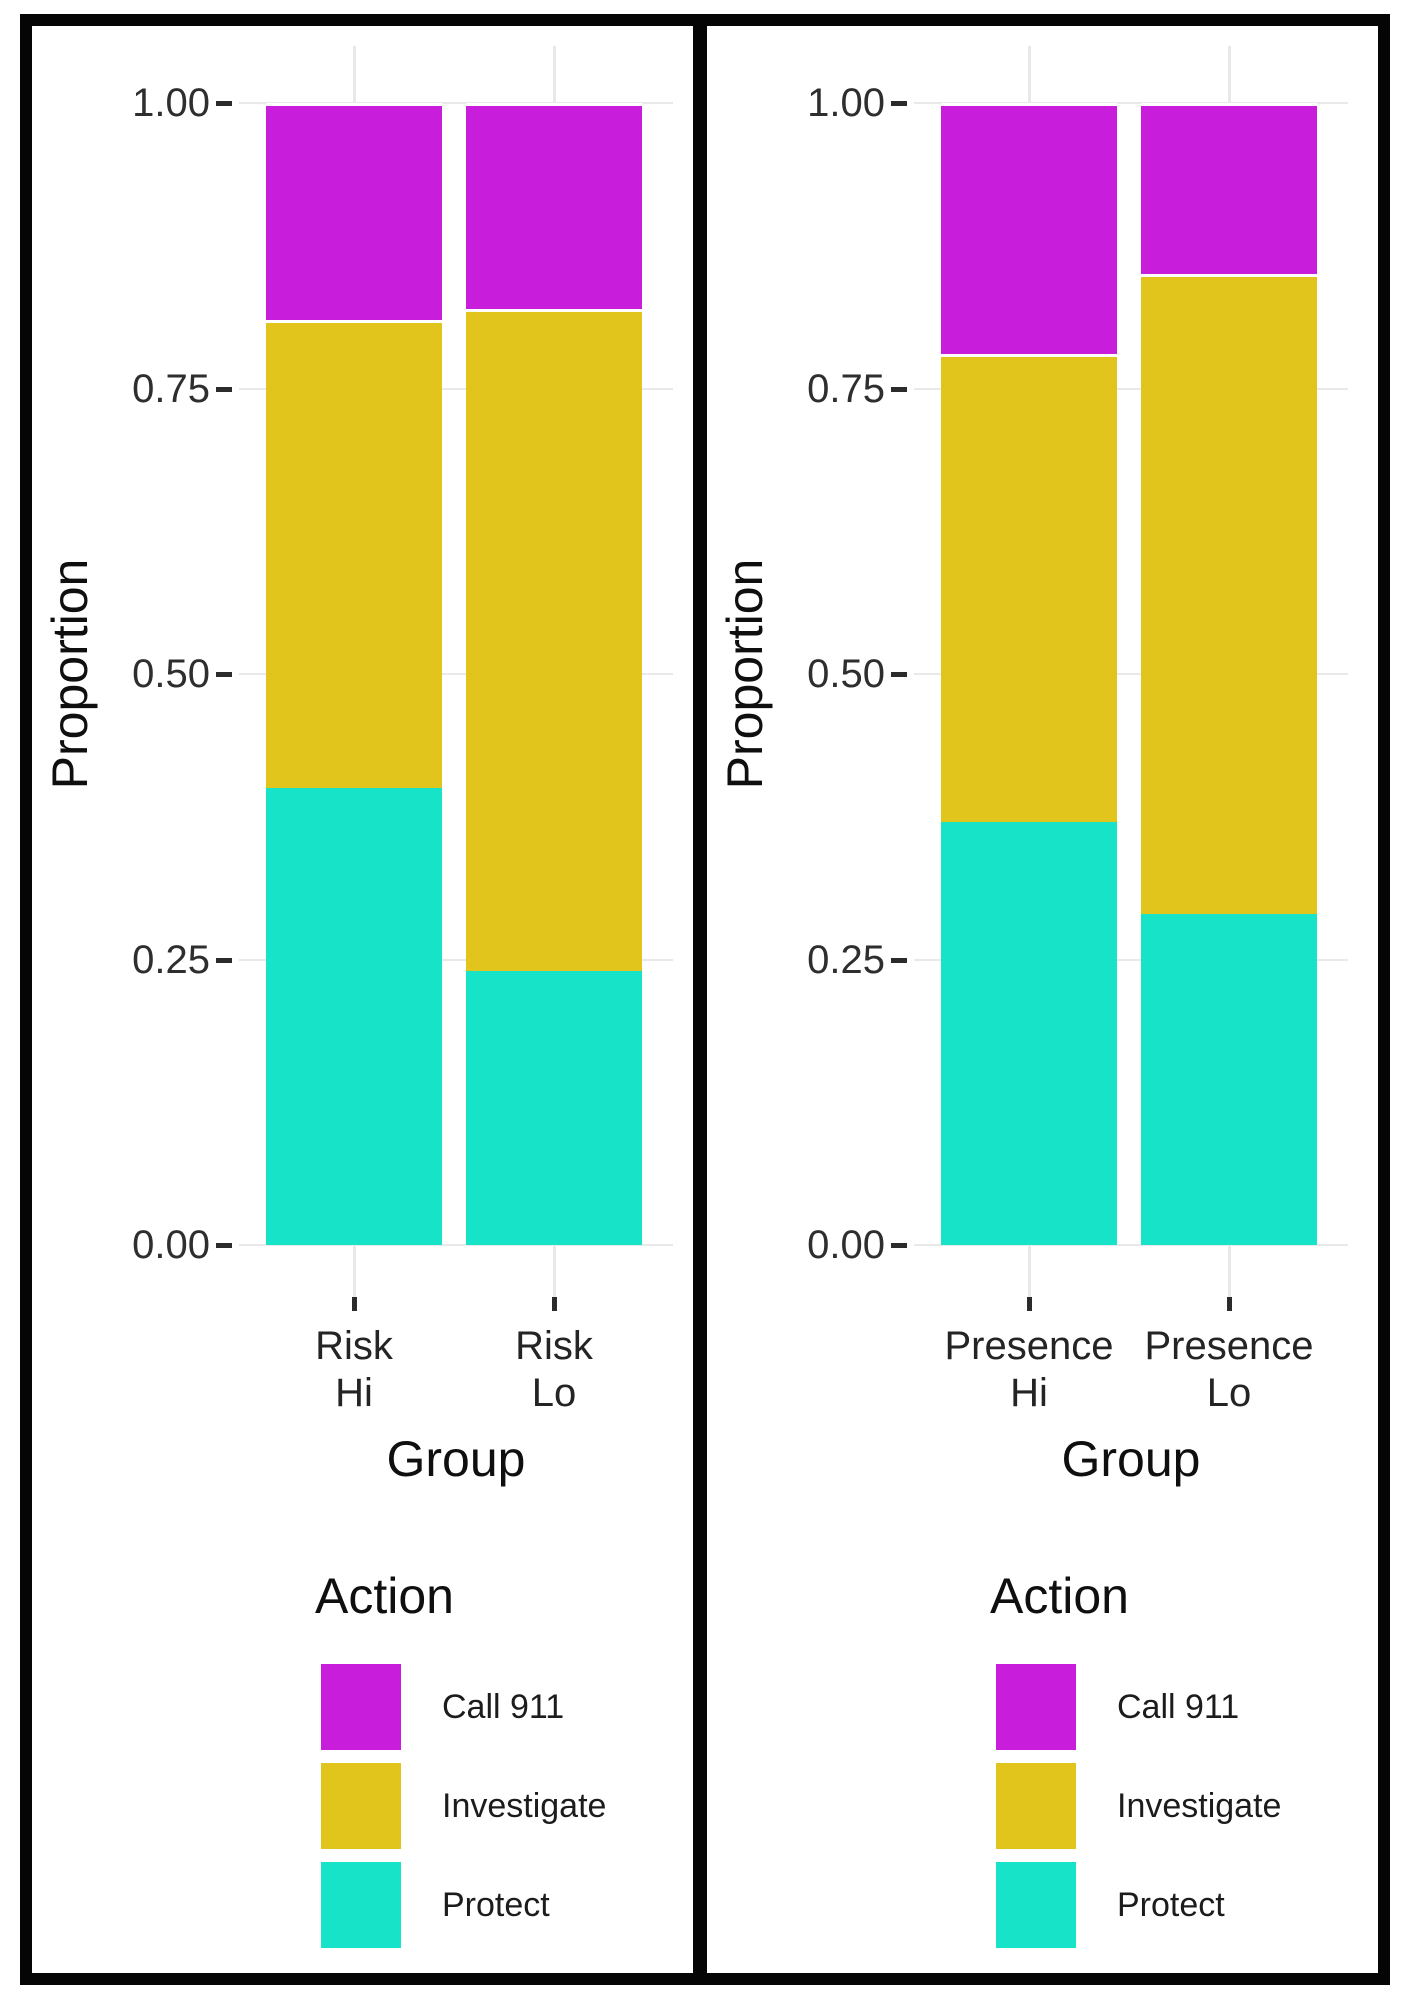  Describe the element at coordinates (1229, 594) in the screenshot. I see `bar-segment-presence-lo-investigate` at that location.